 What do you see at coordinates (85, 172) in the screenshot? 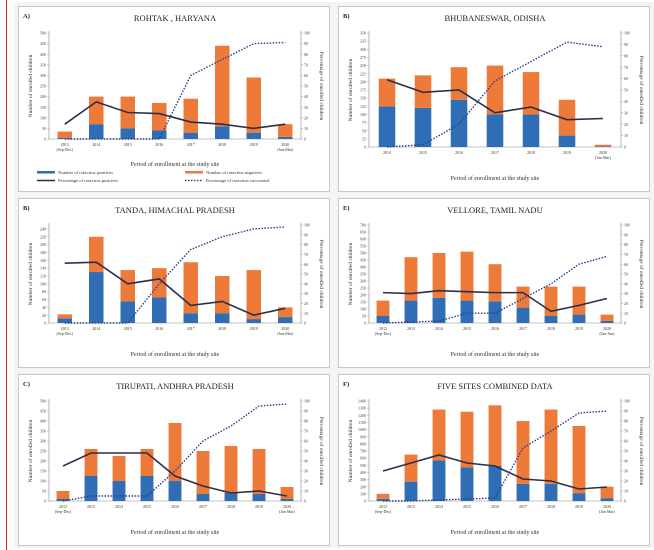
I see `legend-label-positive: Number of rotavirus positives` at bounding box center [85, 172].